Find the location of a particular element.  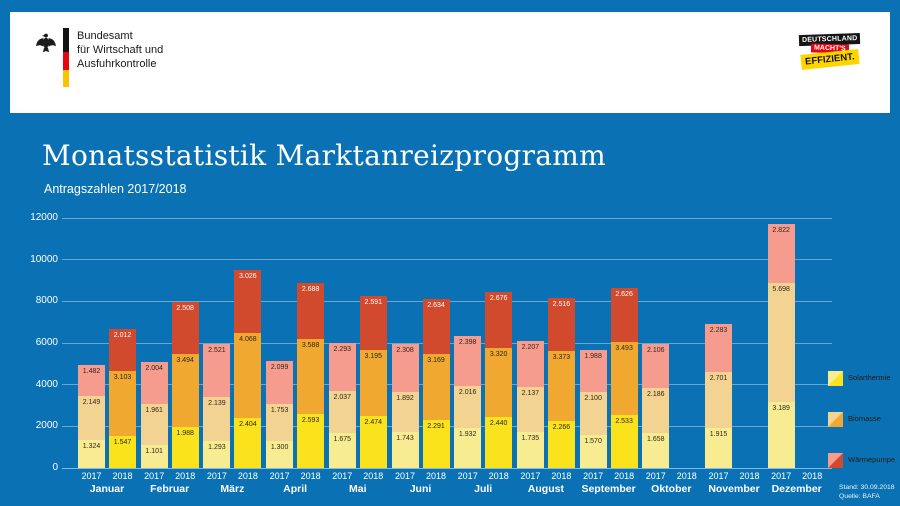

biomasse-segment-2017: 2.701 is located at coordinates (718, 400).